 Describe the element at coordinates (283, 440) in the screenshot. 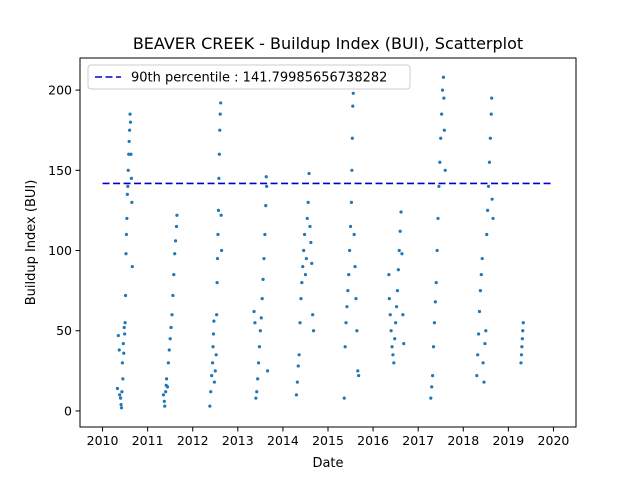

I see `x-tick-label: 2014` at that location.